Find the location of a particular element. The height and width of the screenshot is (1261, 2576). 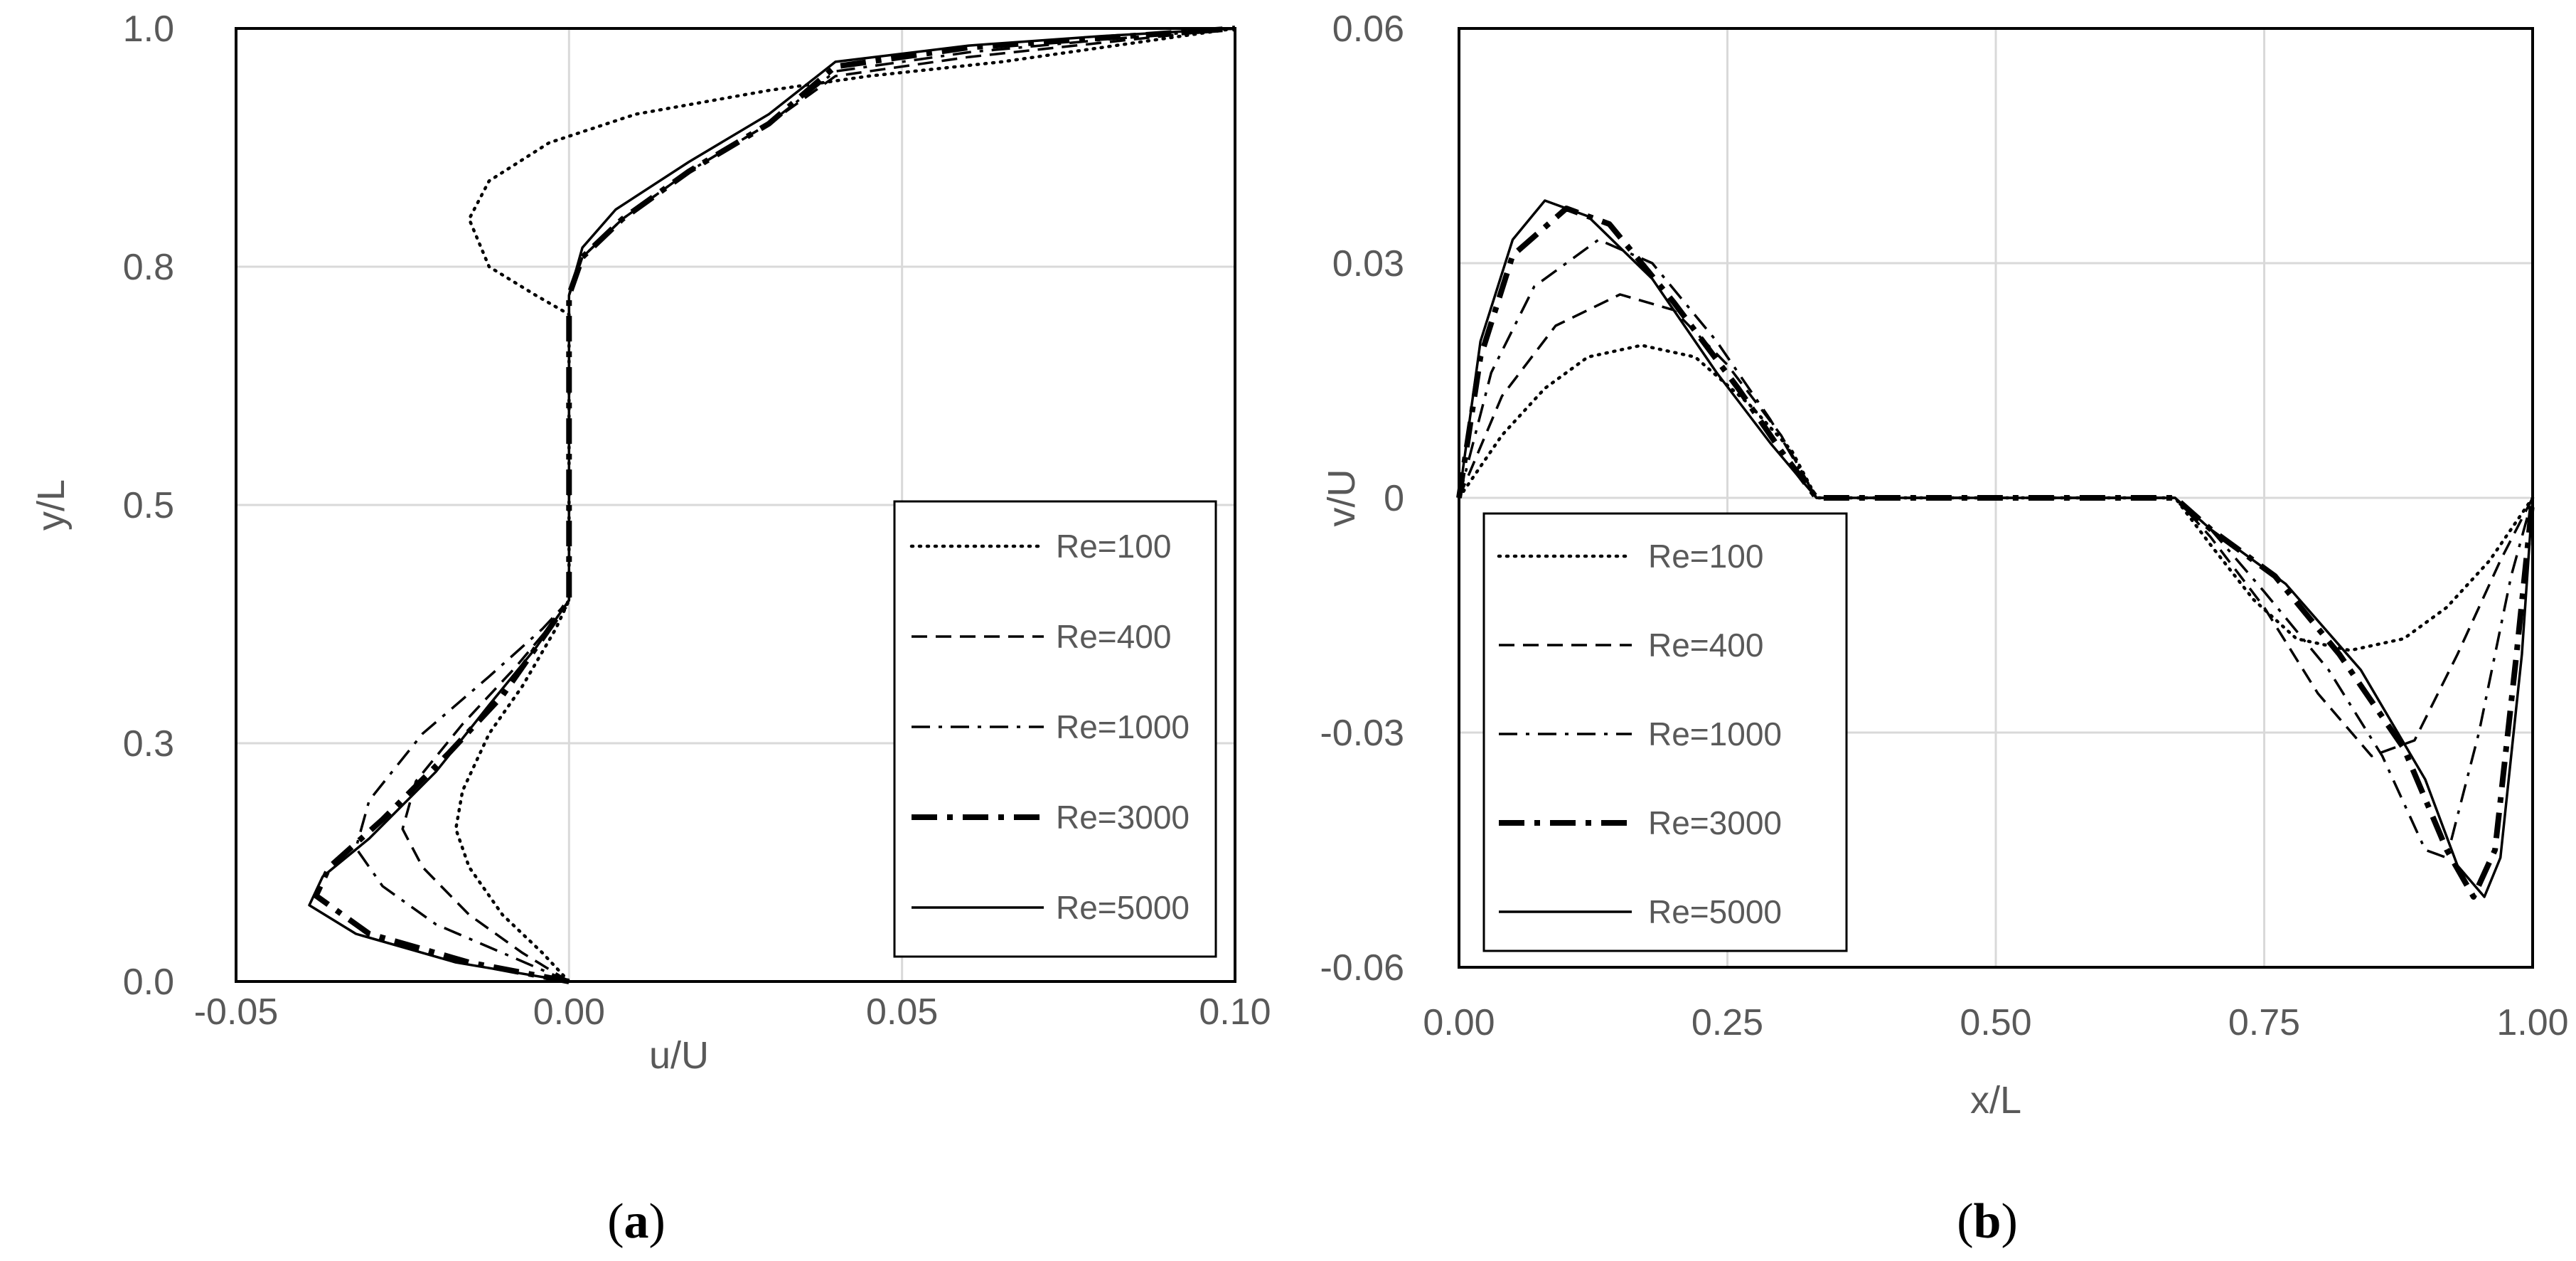

chart-b-x-tick-label: 1.00 is located at coordinates (2532, 1022).